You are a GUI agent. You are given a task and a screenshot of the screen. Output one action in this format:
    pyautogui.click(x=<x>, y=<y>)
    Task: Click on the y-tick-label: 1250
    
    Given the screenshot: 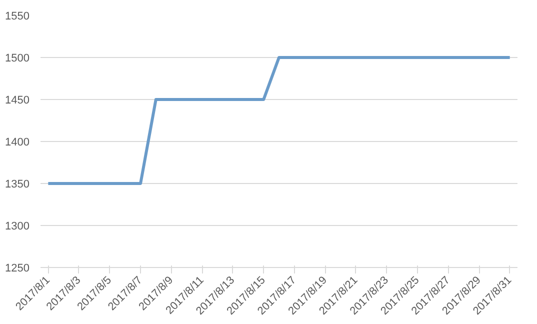 What is the action you would take?
    pyautogui.click(x=17, y=268)
    